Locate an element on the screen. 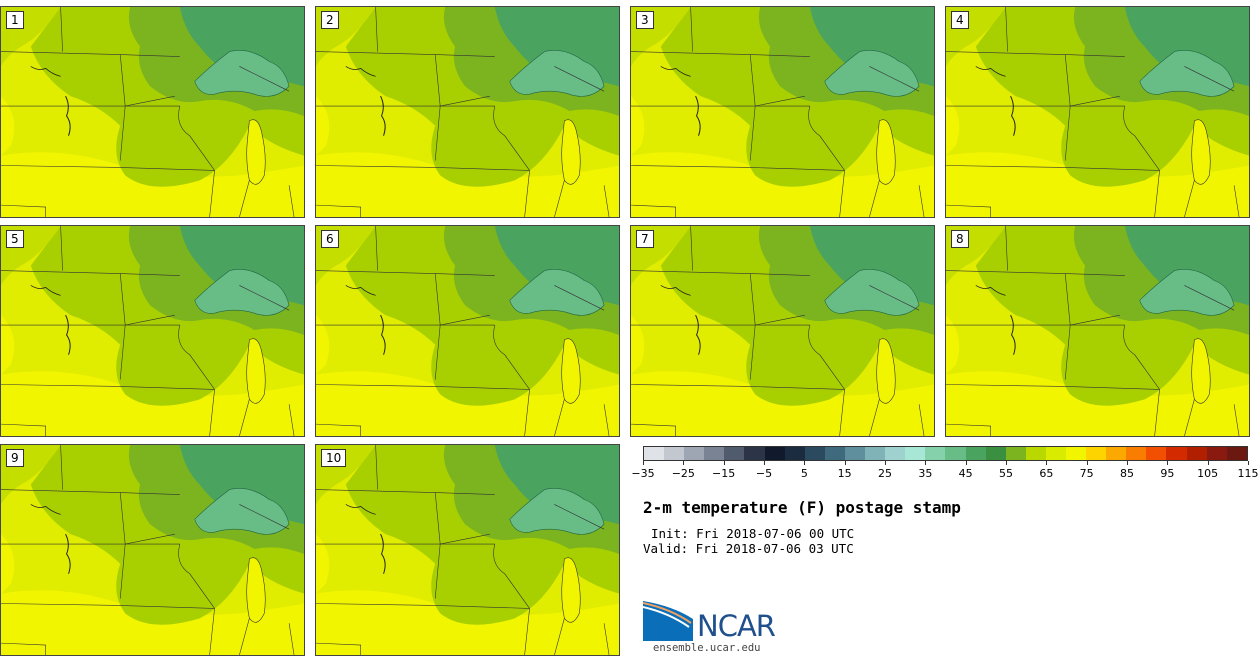  tick-label: 115 is located at coordinates (1248, 473).